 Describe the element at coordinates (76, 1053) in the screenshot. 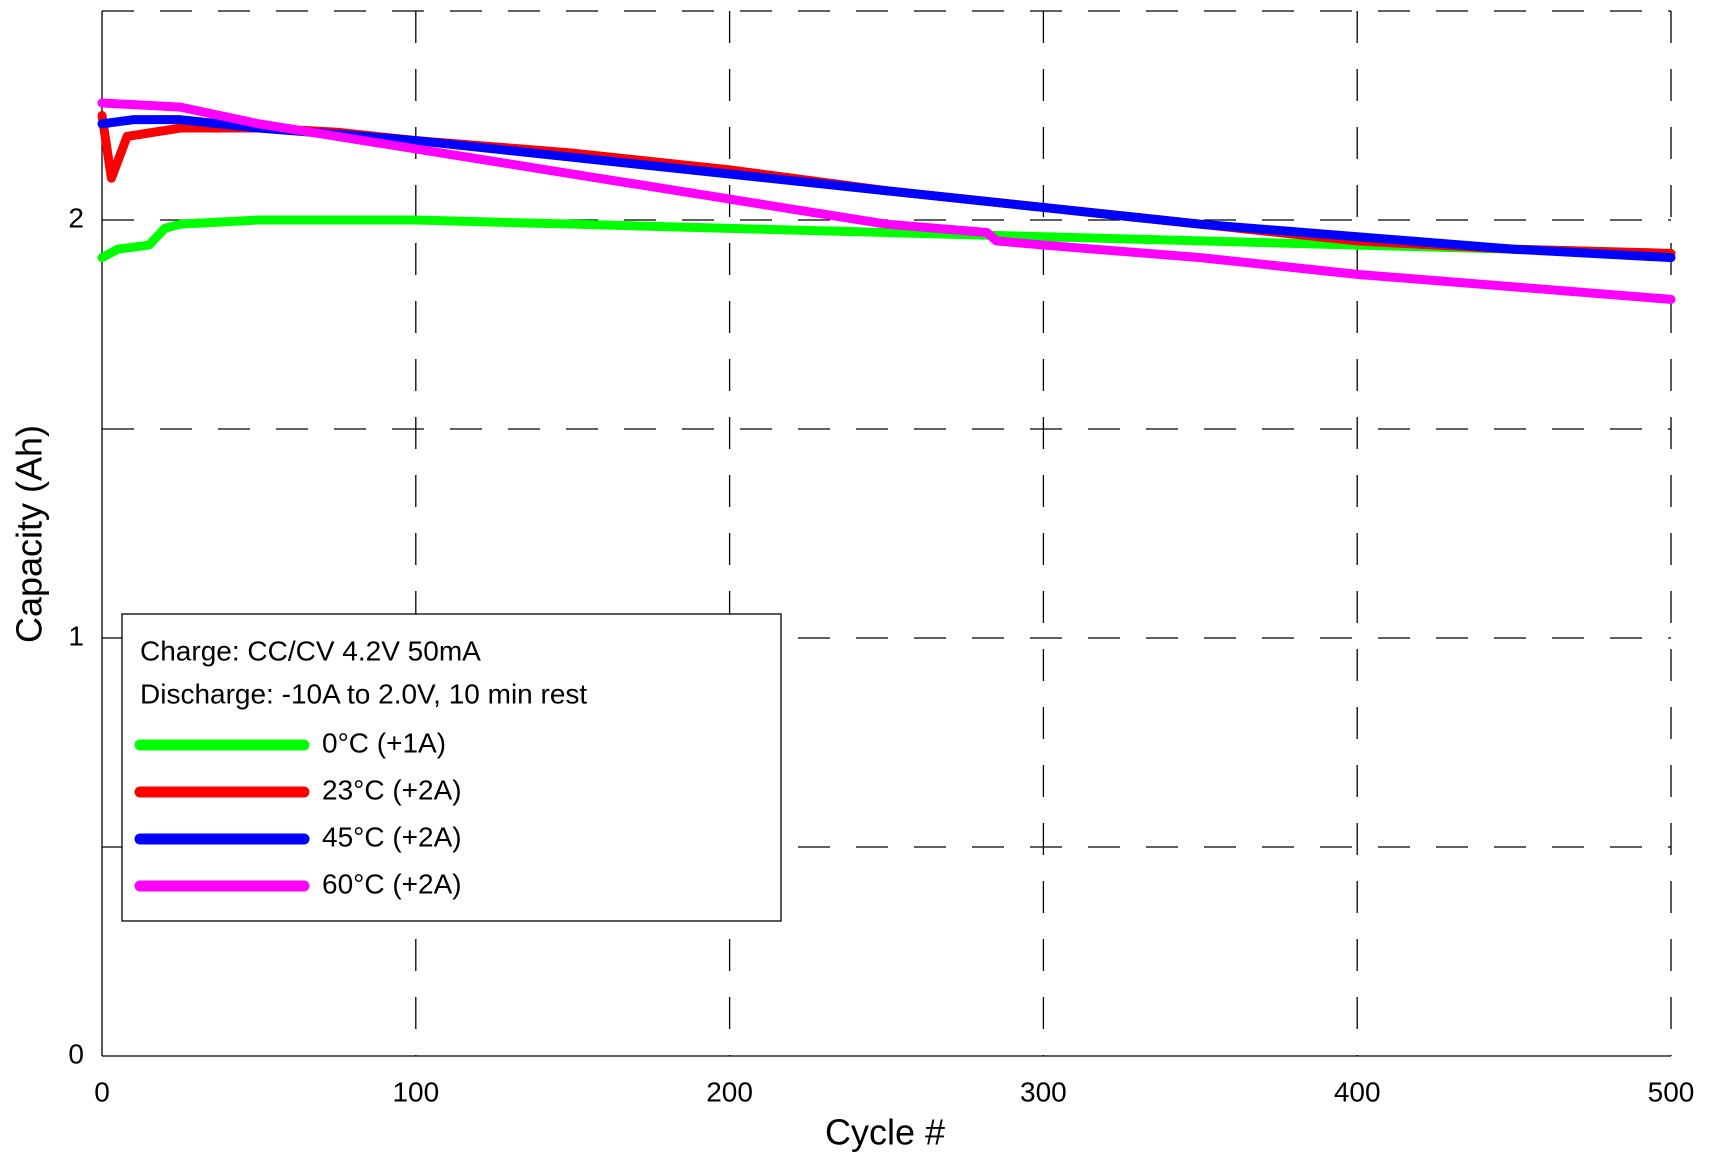

I see `y-tick-label: 0` at that location.